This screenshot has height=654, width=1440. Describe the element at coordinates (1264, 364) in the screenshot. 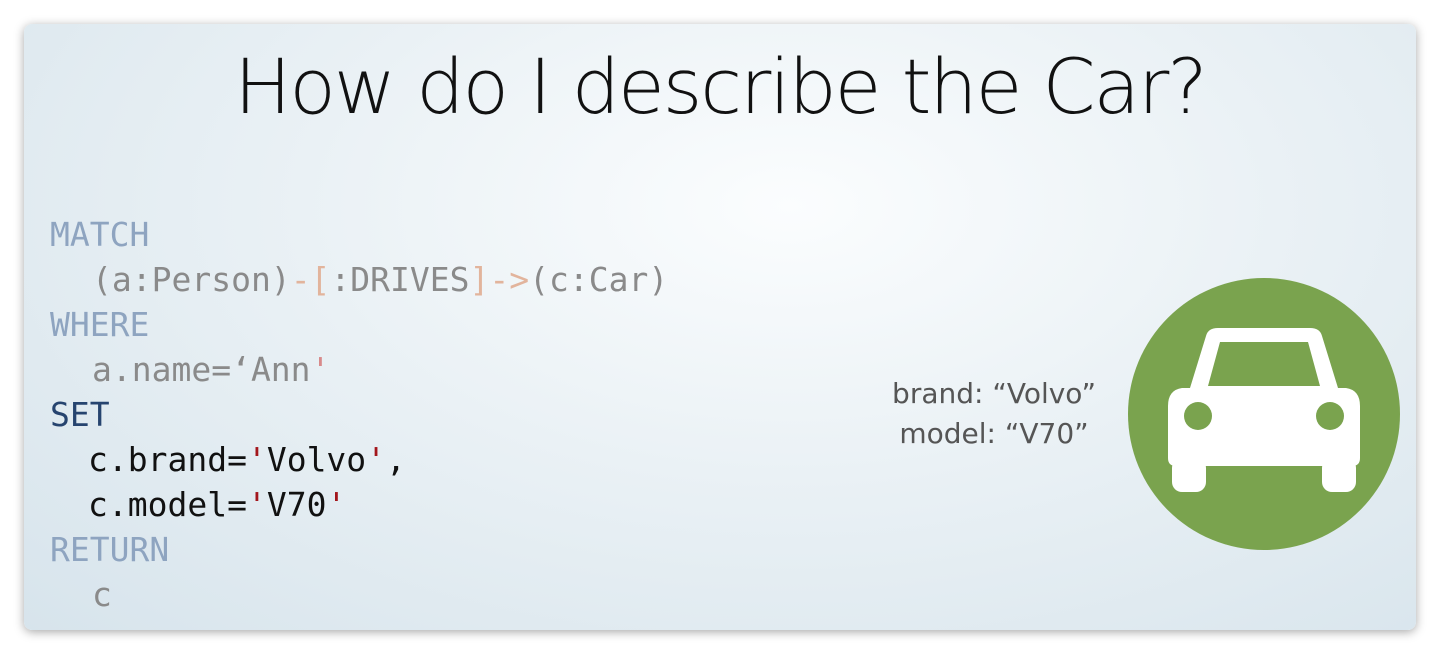

I see `car-window` at that location.